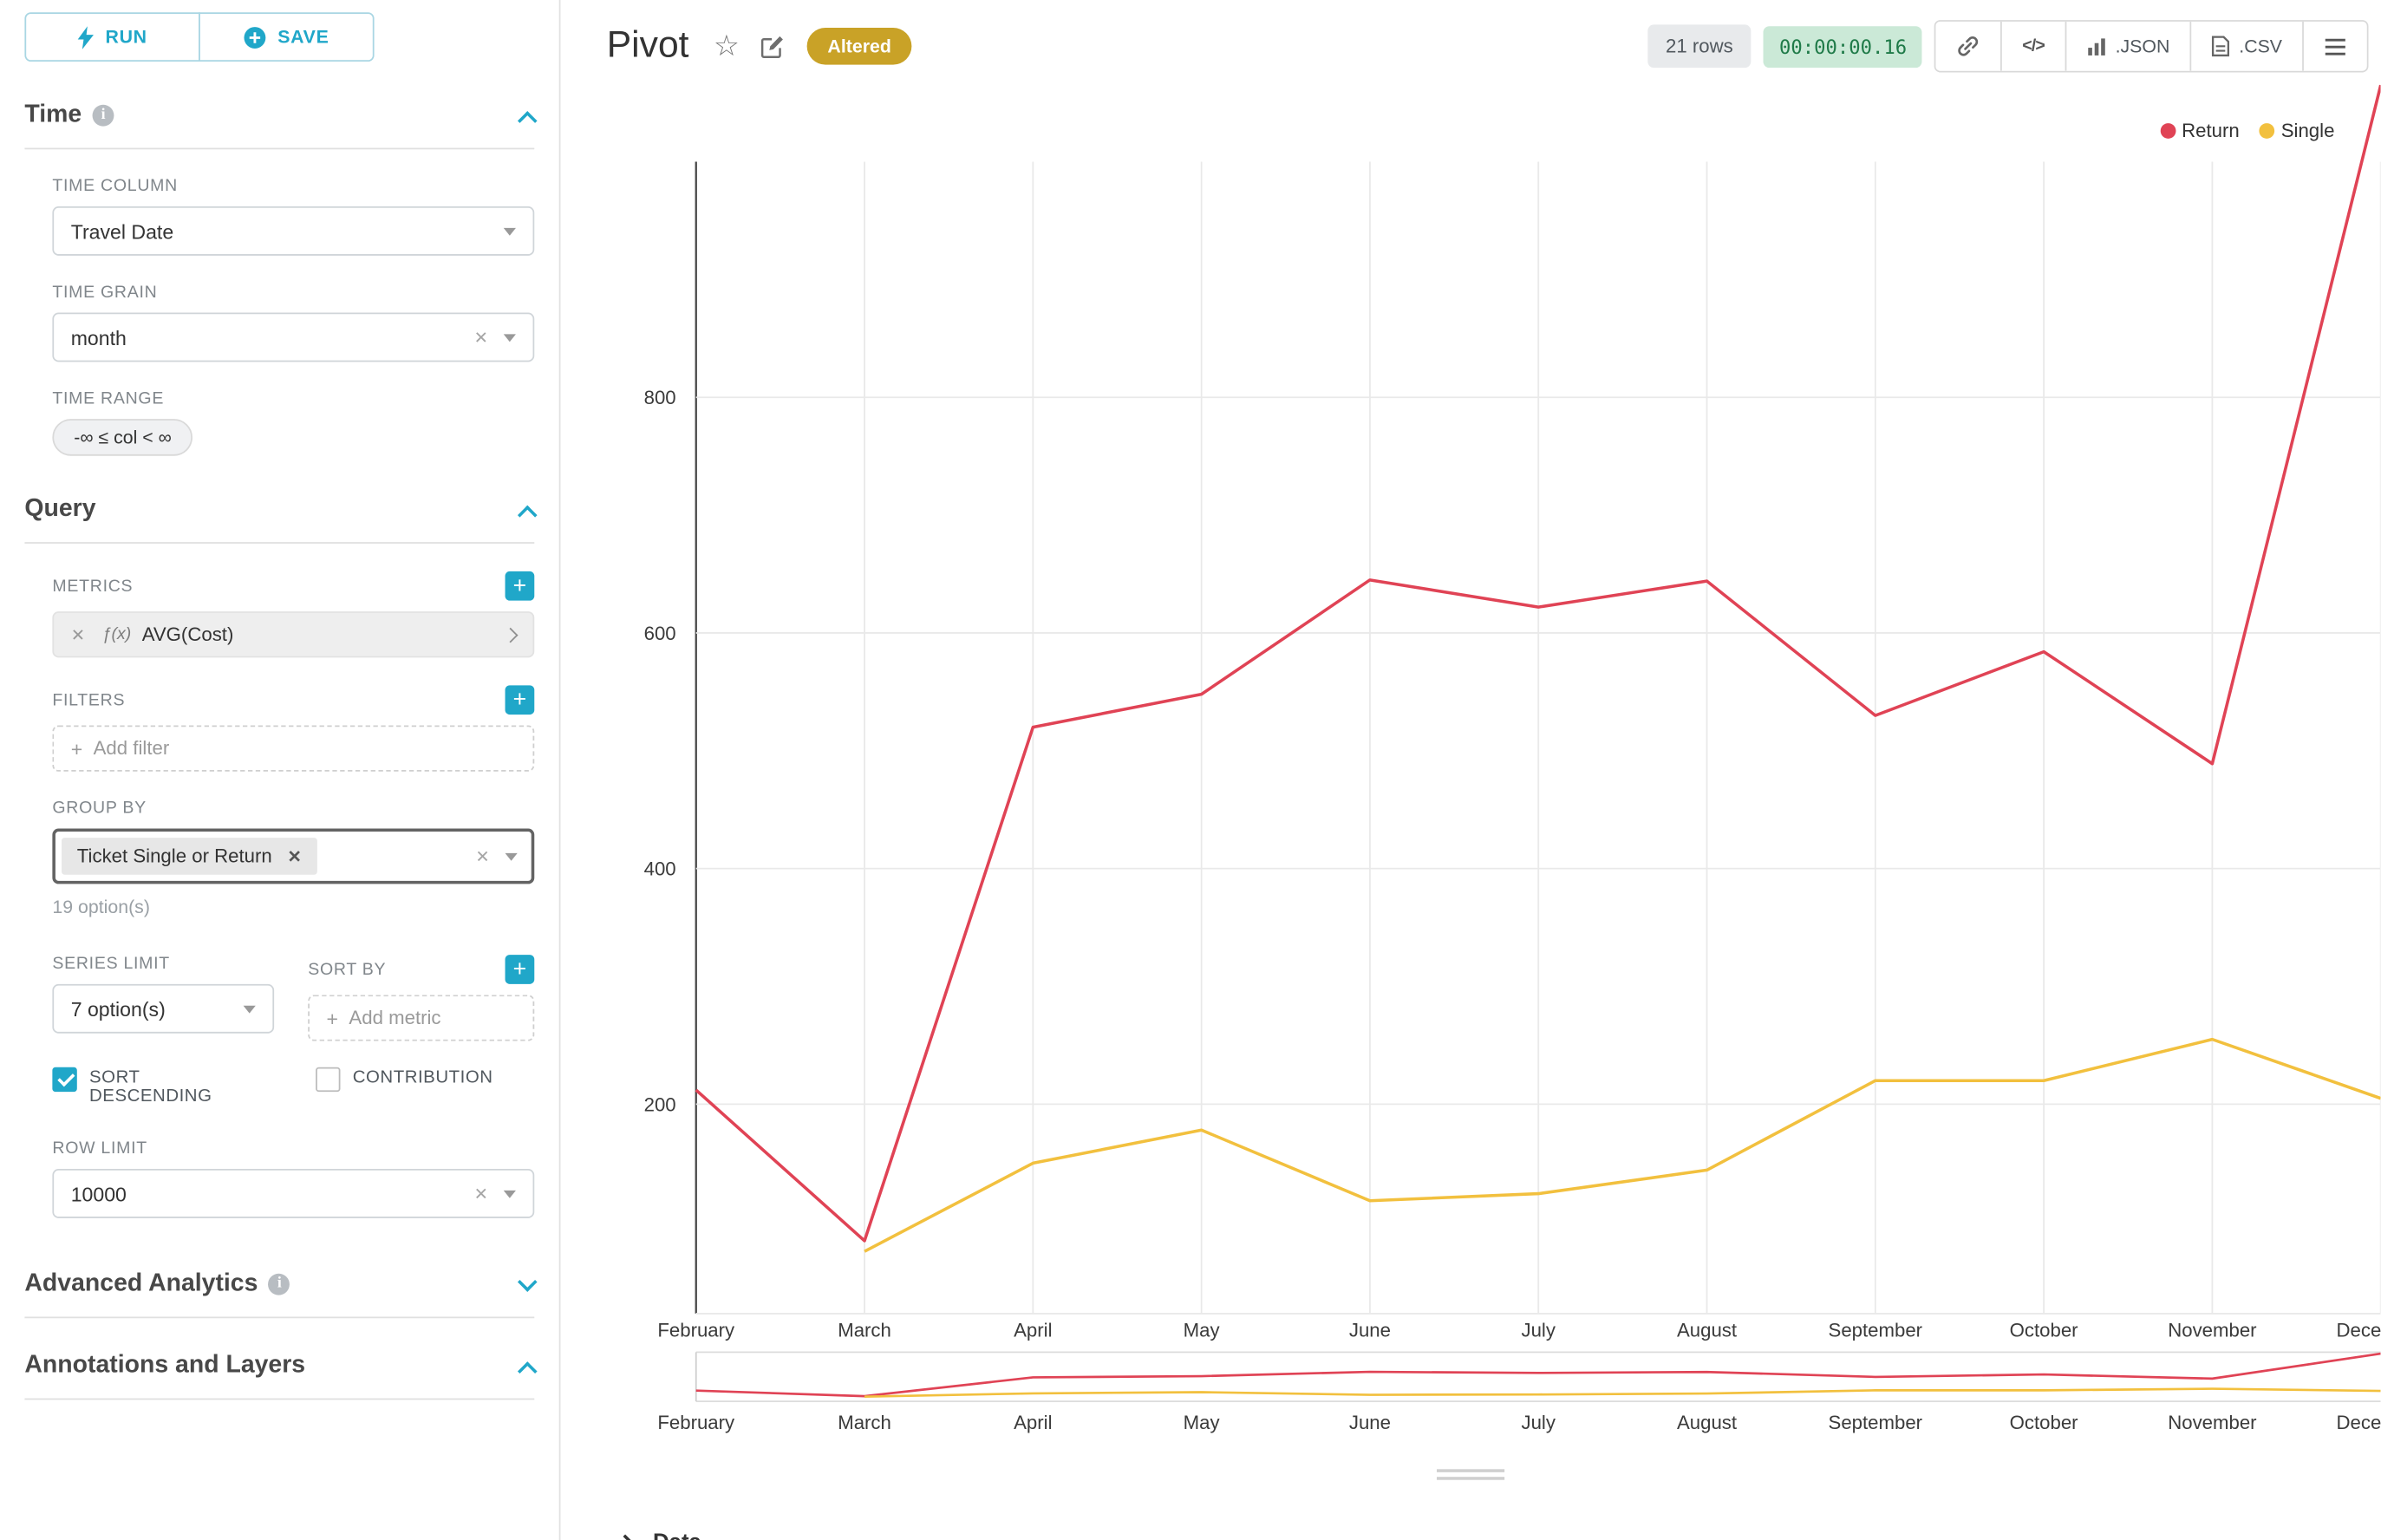  Describe the element at coordinates (2220, 46) in the screenshot. I see `file-icon` at that location.